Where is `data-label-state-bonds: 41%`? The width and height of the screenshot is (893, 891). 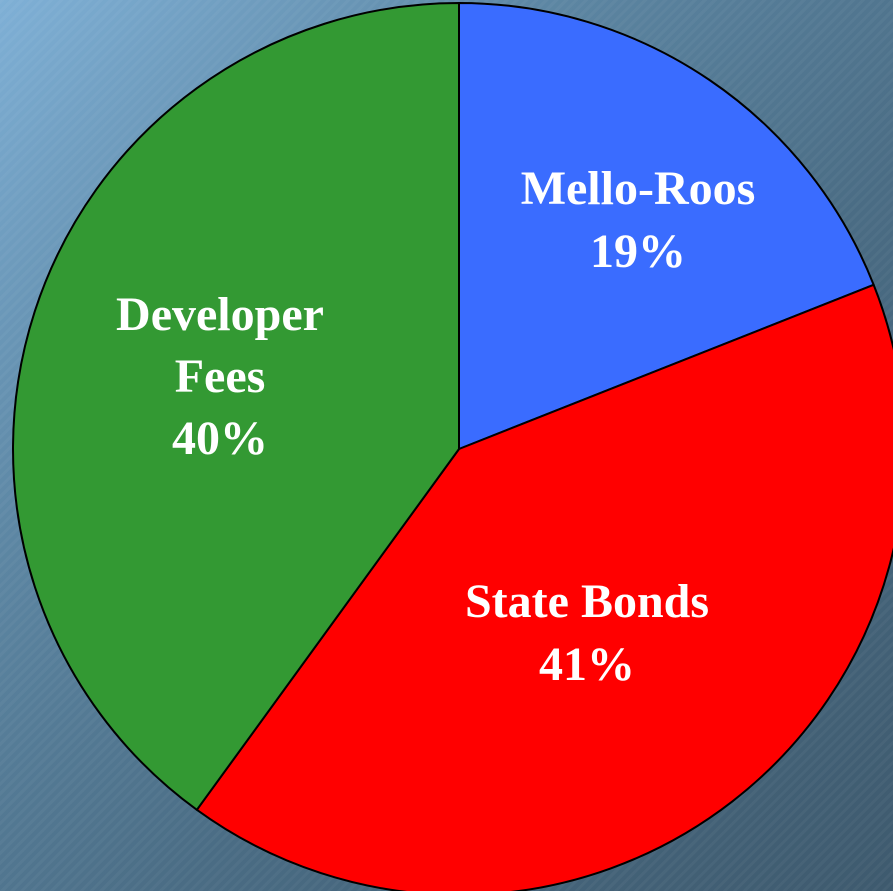
data-label-state-bonds: 41% is located at coordinates (587, 664).